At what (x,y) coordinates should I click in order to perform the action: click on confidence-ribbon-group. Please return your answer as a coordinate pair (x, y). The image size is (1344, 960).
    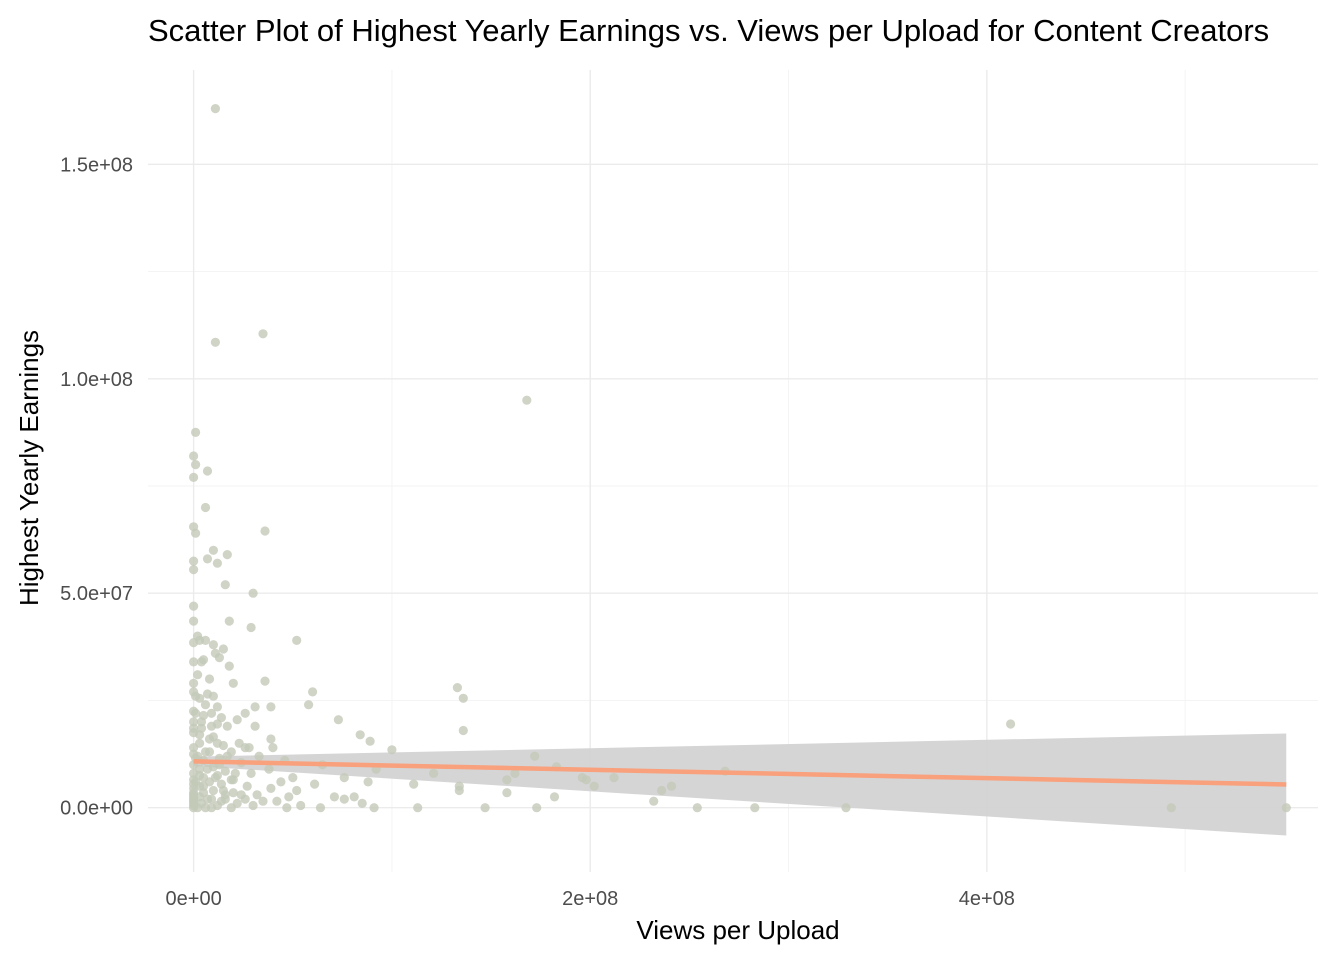
    Looking at the image, I should click on (740, 784).